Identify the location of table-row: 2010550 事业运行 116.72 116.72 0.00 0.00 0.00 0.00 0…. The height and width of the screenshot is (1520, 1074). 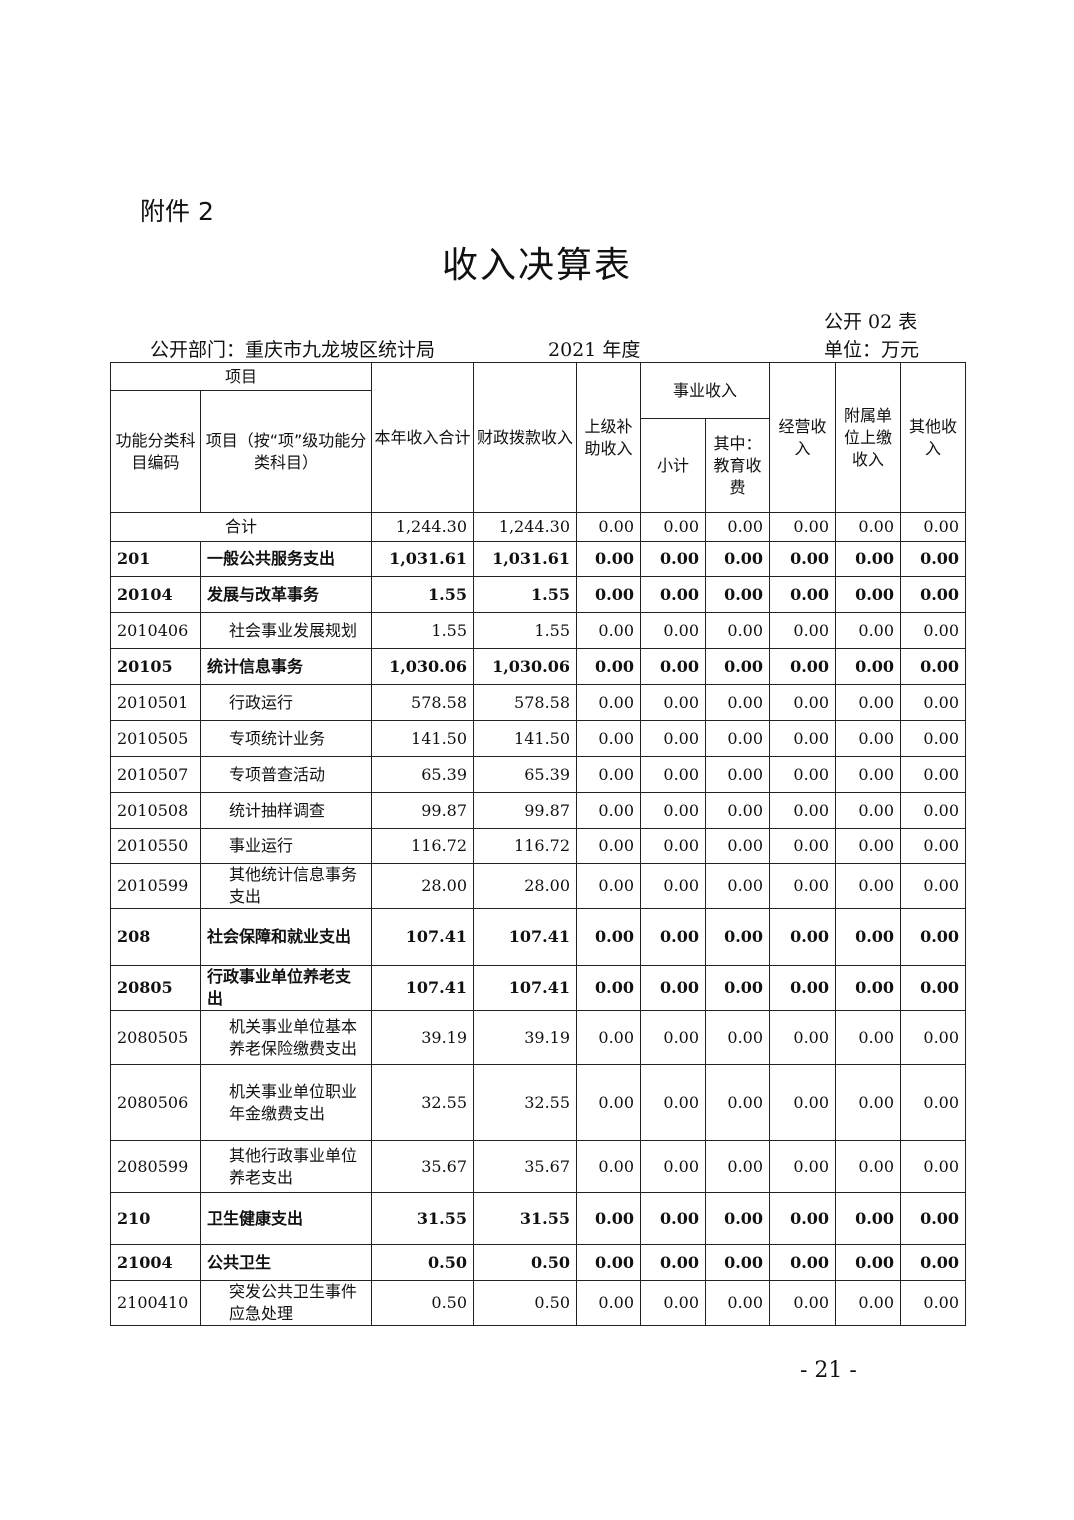
(538, 846).